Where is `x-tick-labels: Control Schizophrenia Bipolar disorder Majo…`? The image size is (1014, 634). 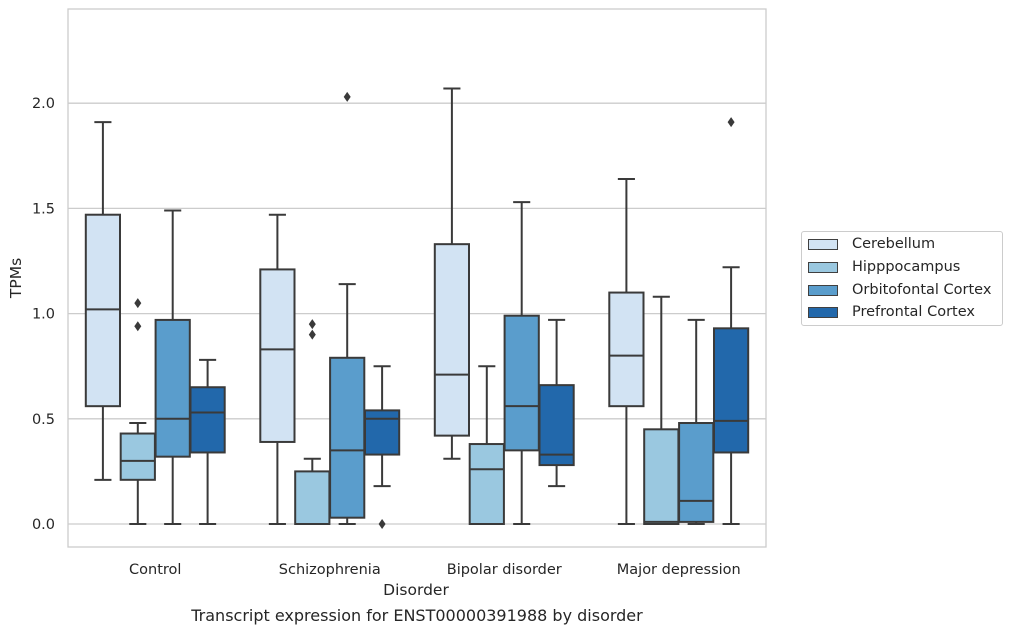
x-tick-labels: Control Schizophrenia Bipolar disorder Majo… is located at coordinates (435, 570).